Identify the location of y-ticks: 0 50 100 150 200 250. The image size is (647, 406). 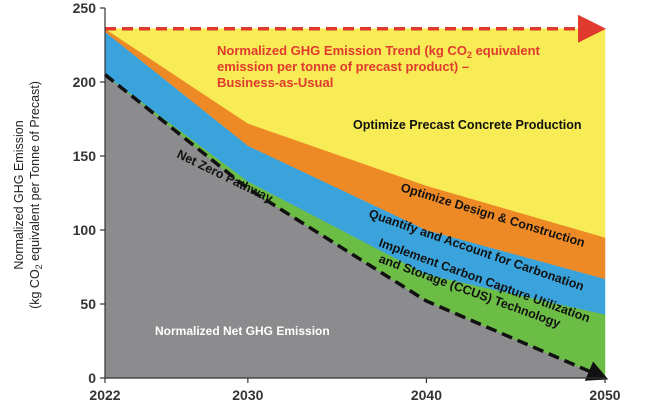
(89, 193).